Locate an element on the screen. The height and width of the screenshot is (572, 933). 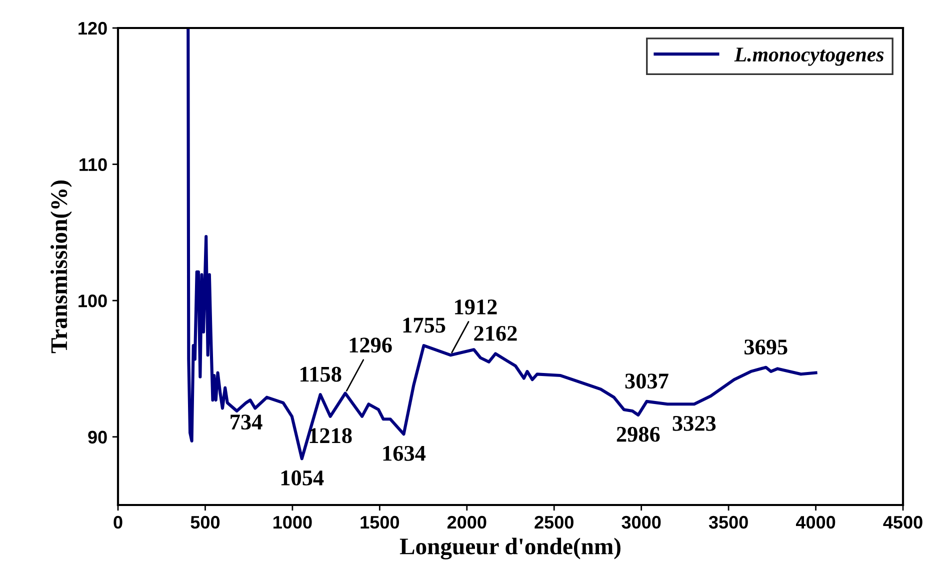
x-tick-label: 3000 is located at coordinates (641, 522).